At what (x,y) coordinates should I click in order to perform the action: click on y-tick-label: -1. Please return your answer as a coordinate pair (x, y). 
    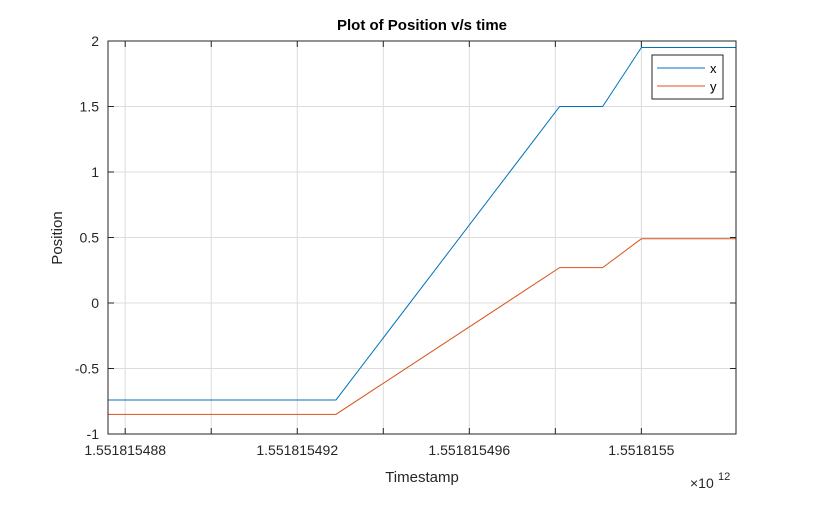
    Looking at the image, I should click on (93, 434).